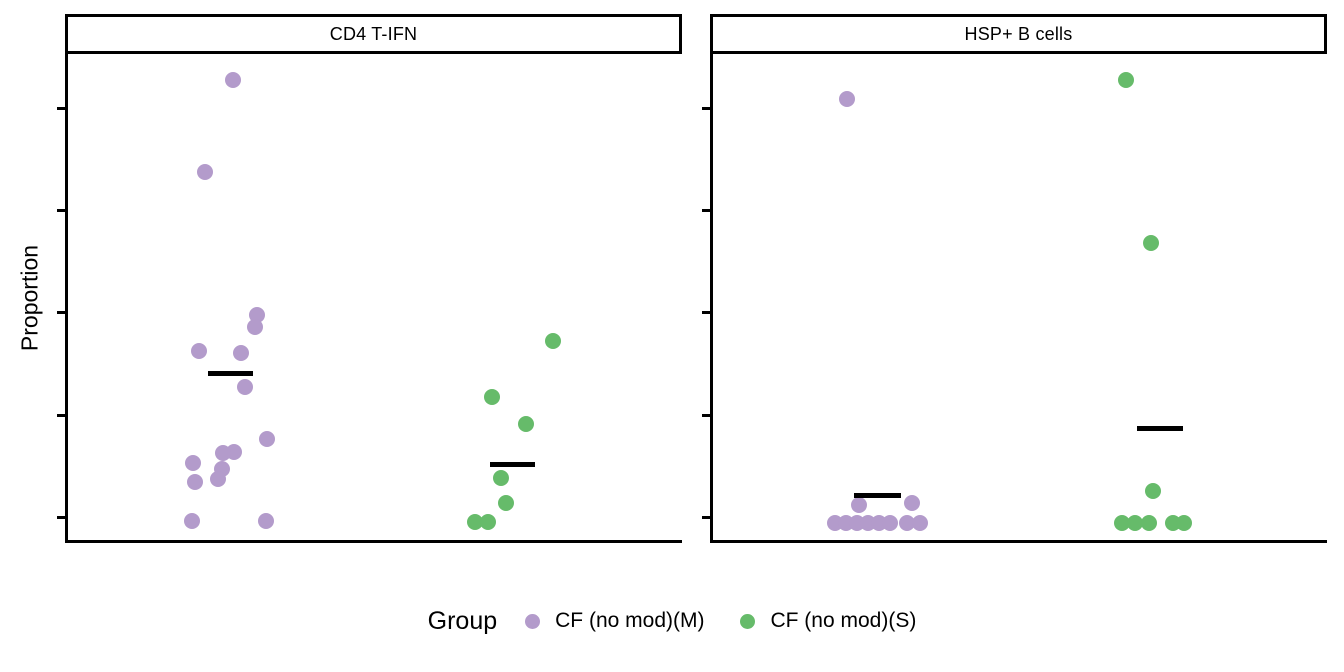 The width and height of the screenshot is (1344, 672). I want to click on facet-title: CD4 T-IFN, so click(373, 33).